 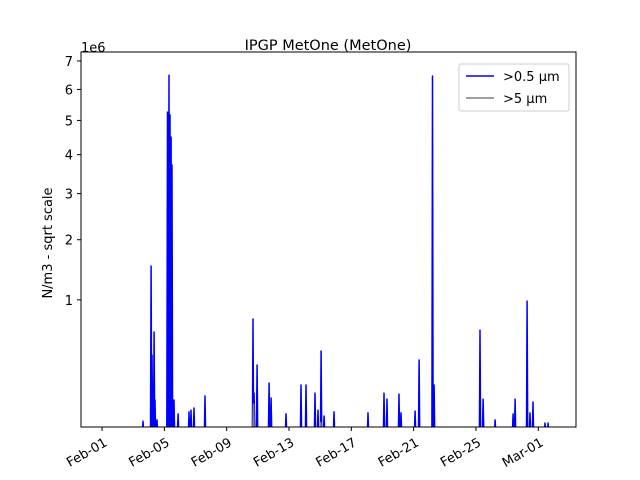 What do you see at coordinates (69, 156) in the screenshot?
I see `y-tick-label: 4` at bounding box center [69, 156].